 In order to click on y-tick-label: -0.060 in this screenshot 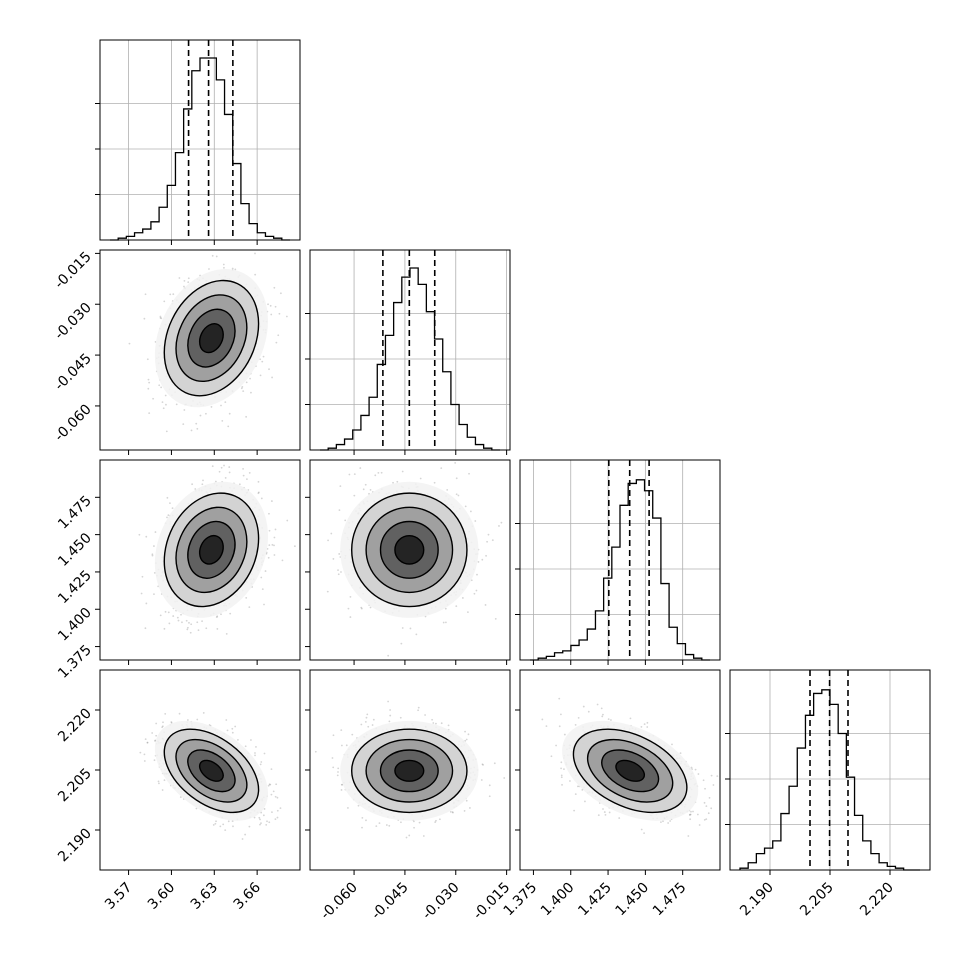, I will do `click(73, 422)`.